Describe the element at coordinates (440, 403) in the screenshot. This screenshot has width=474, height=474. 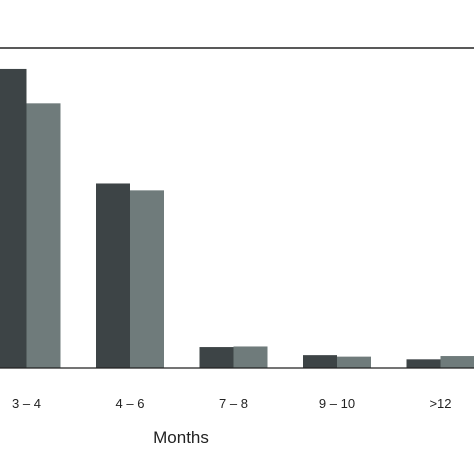
I see `x-tick-label-5: >12` at that location.